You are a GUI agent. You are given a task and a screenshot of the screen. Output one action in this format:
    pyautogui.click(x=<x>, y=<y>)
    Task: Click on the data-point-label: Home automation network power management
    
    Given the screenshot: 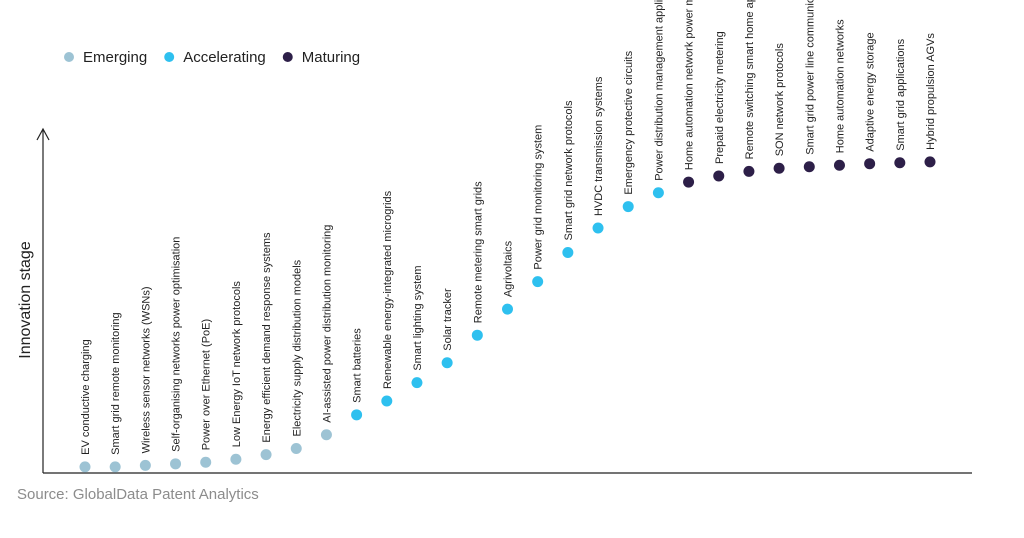 What is the action you would take?
    pyautogui.click(x=690, y=85)
    